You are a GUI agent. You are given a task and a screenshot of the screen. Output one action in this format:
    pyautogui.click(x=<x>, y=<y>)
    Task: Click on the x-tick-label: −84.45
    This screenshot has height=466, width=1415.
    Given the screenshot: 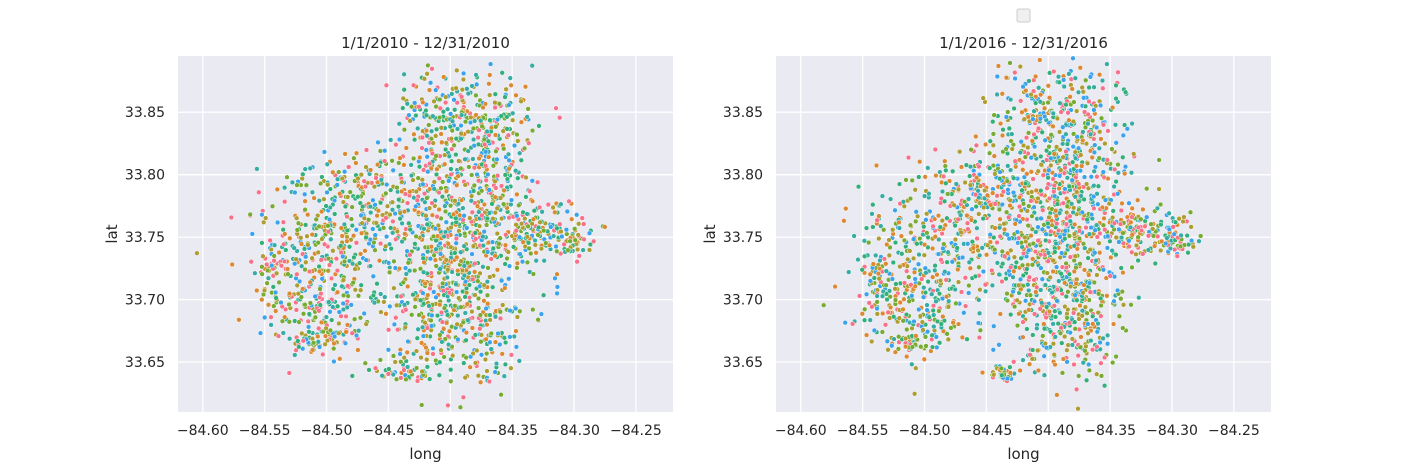 What is the action you would take?
    pyautogui.click(x=986, y=431)
    